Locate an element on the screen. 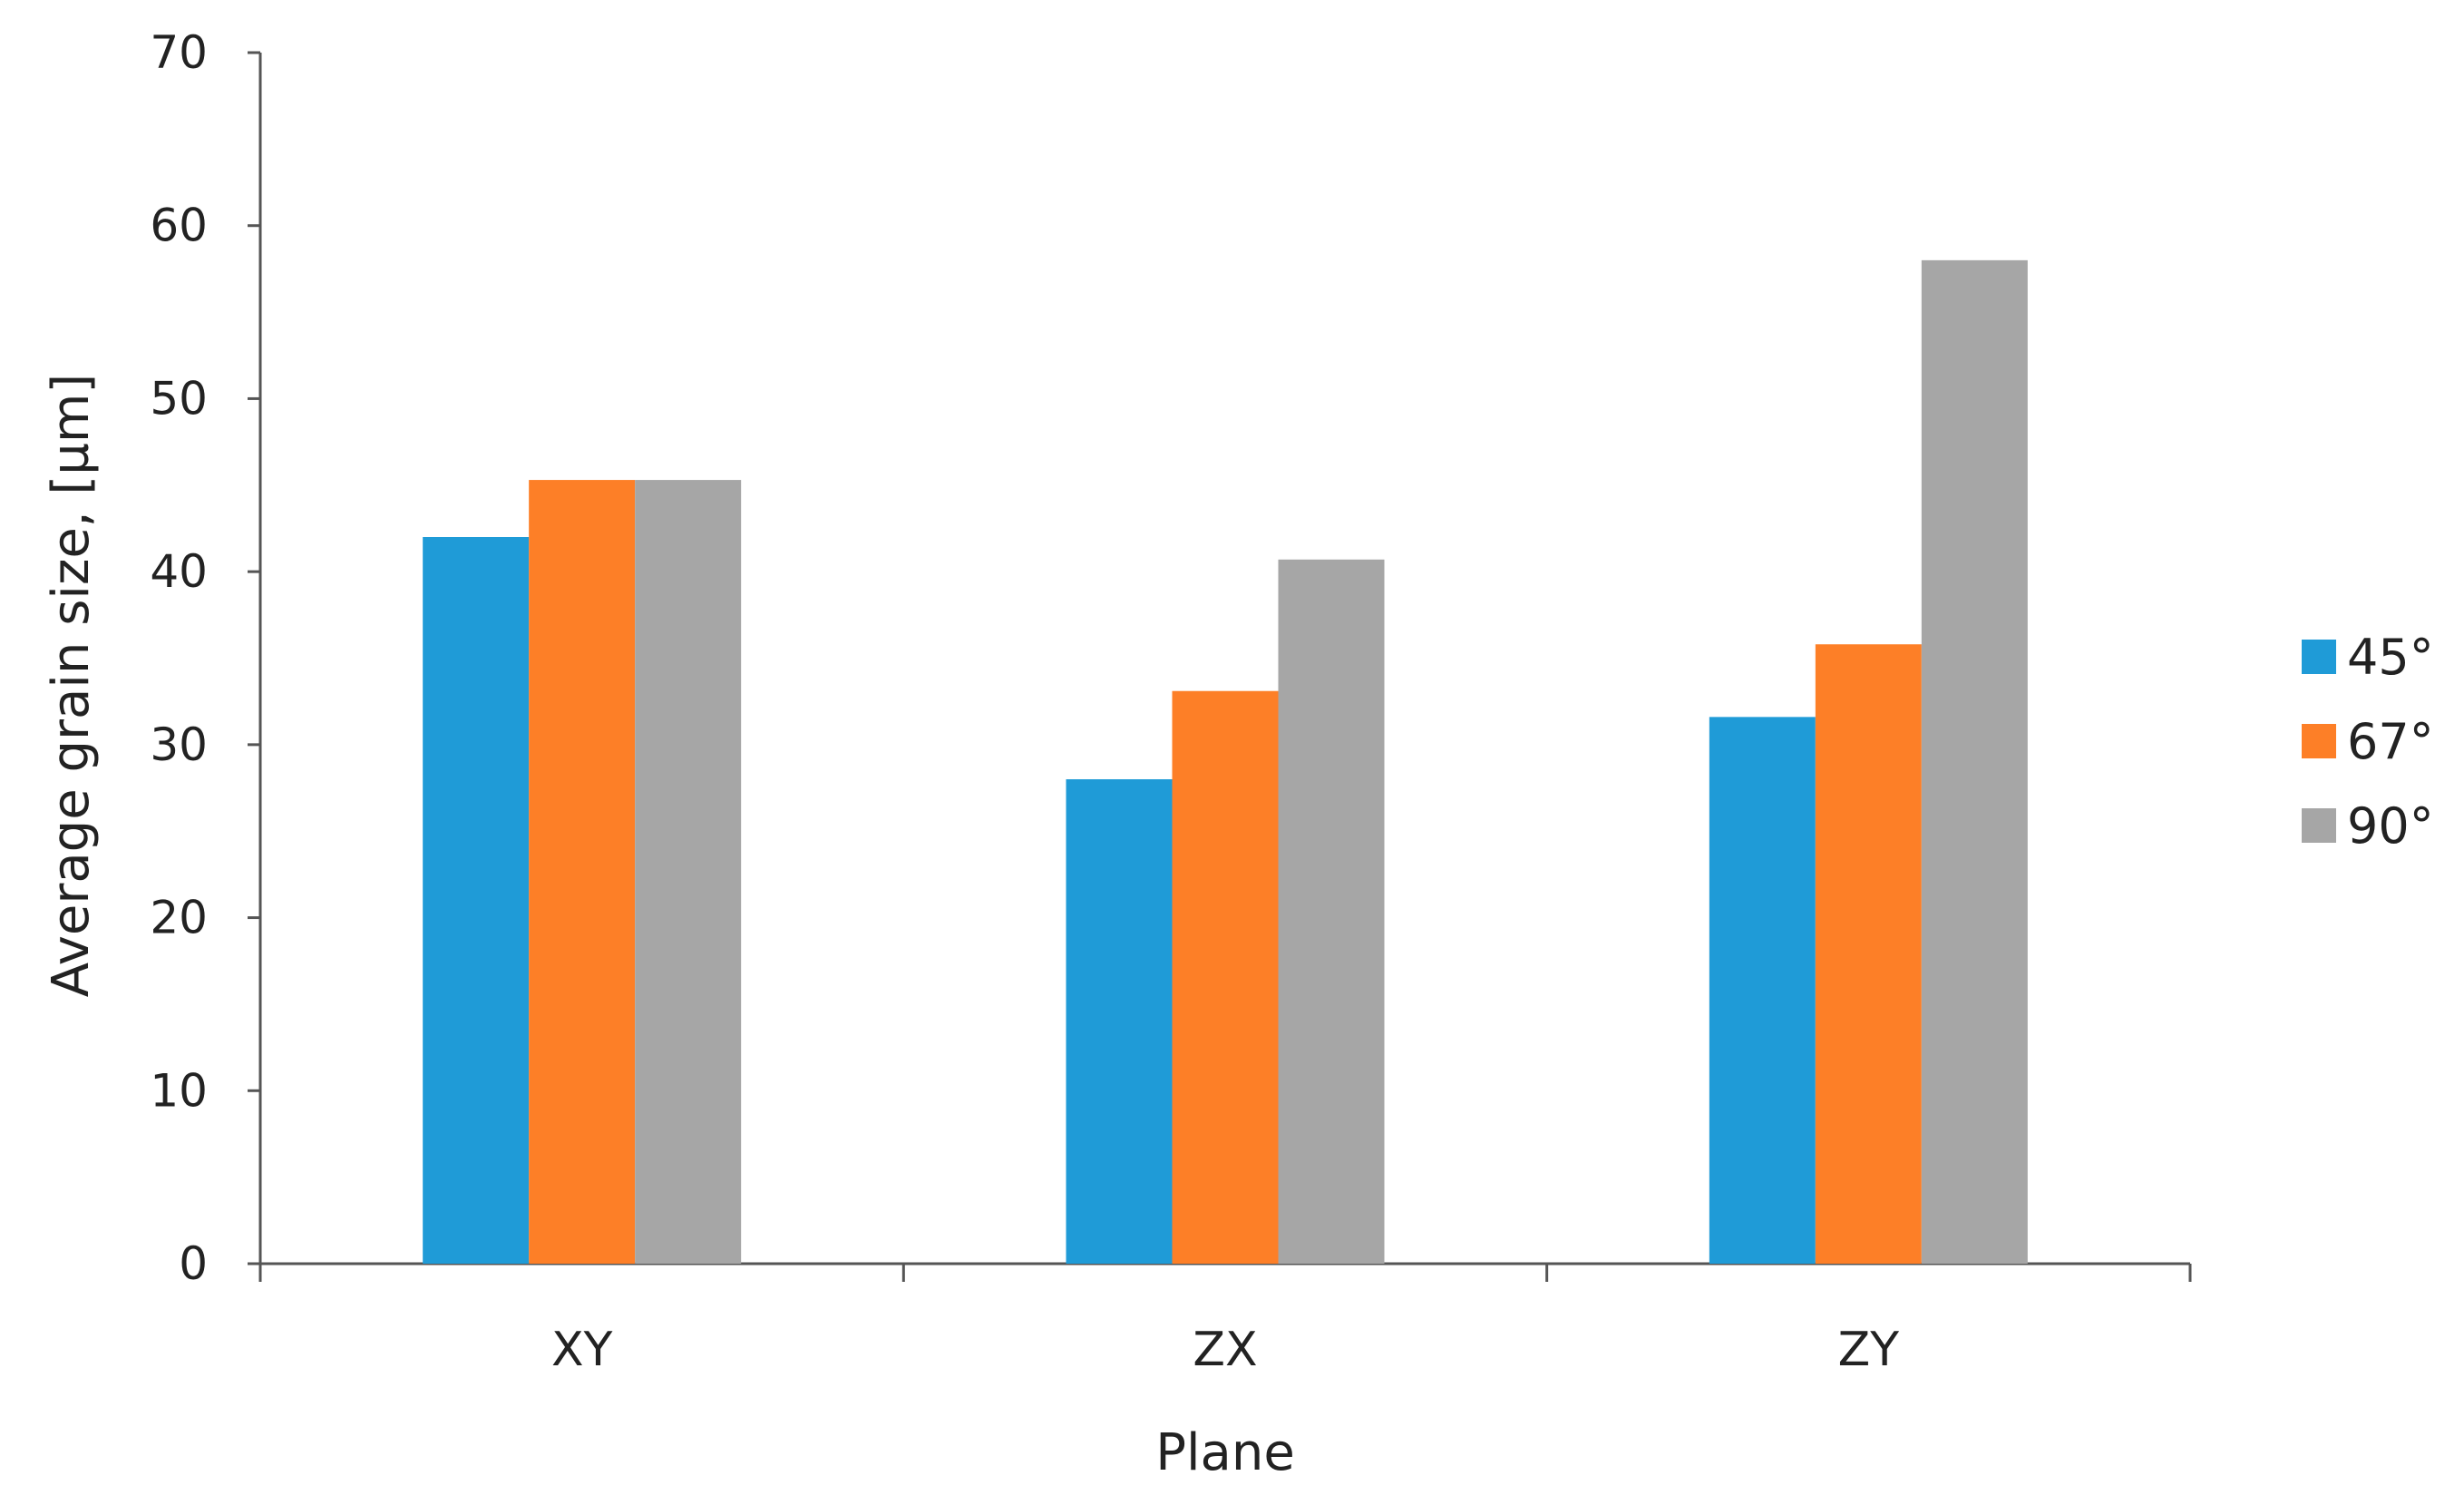 The width and height of the screenshot is (2464, 1505). legend-label: 90° is located at coordinates (2390, 826).